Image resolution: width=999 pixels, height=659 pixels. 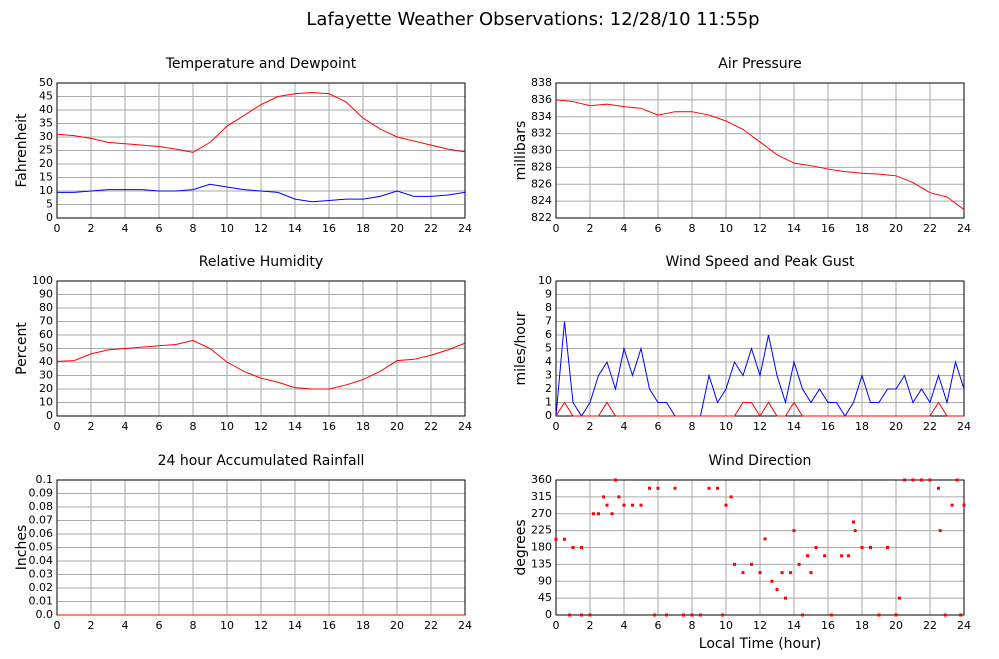 I want to click on panel-title: Wind Direction, so click(x=760, y=461).